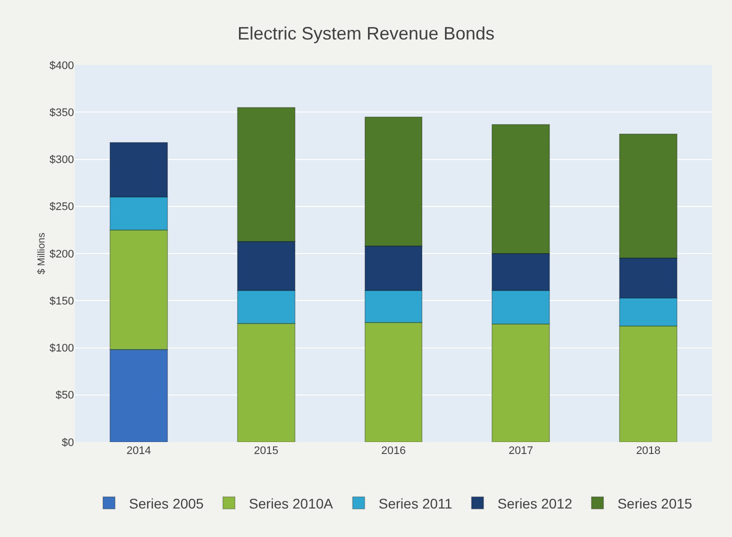 This screenshot has width=732, height=537. What do you see at coordinates (535, 503) in the screenshot?
I see `legend-label: Series 2012` at bounding box center [535, 503].